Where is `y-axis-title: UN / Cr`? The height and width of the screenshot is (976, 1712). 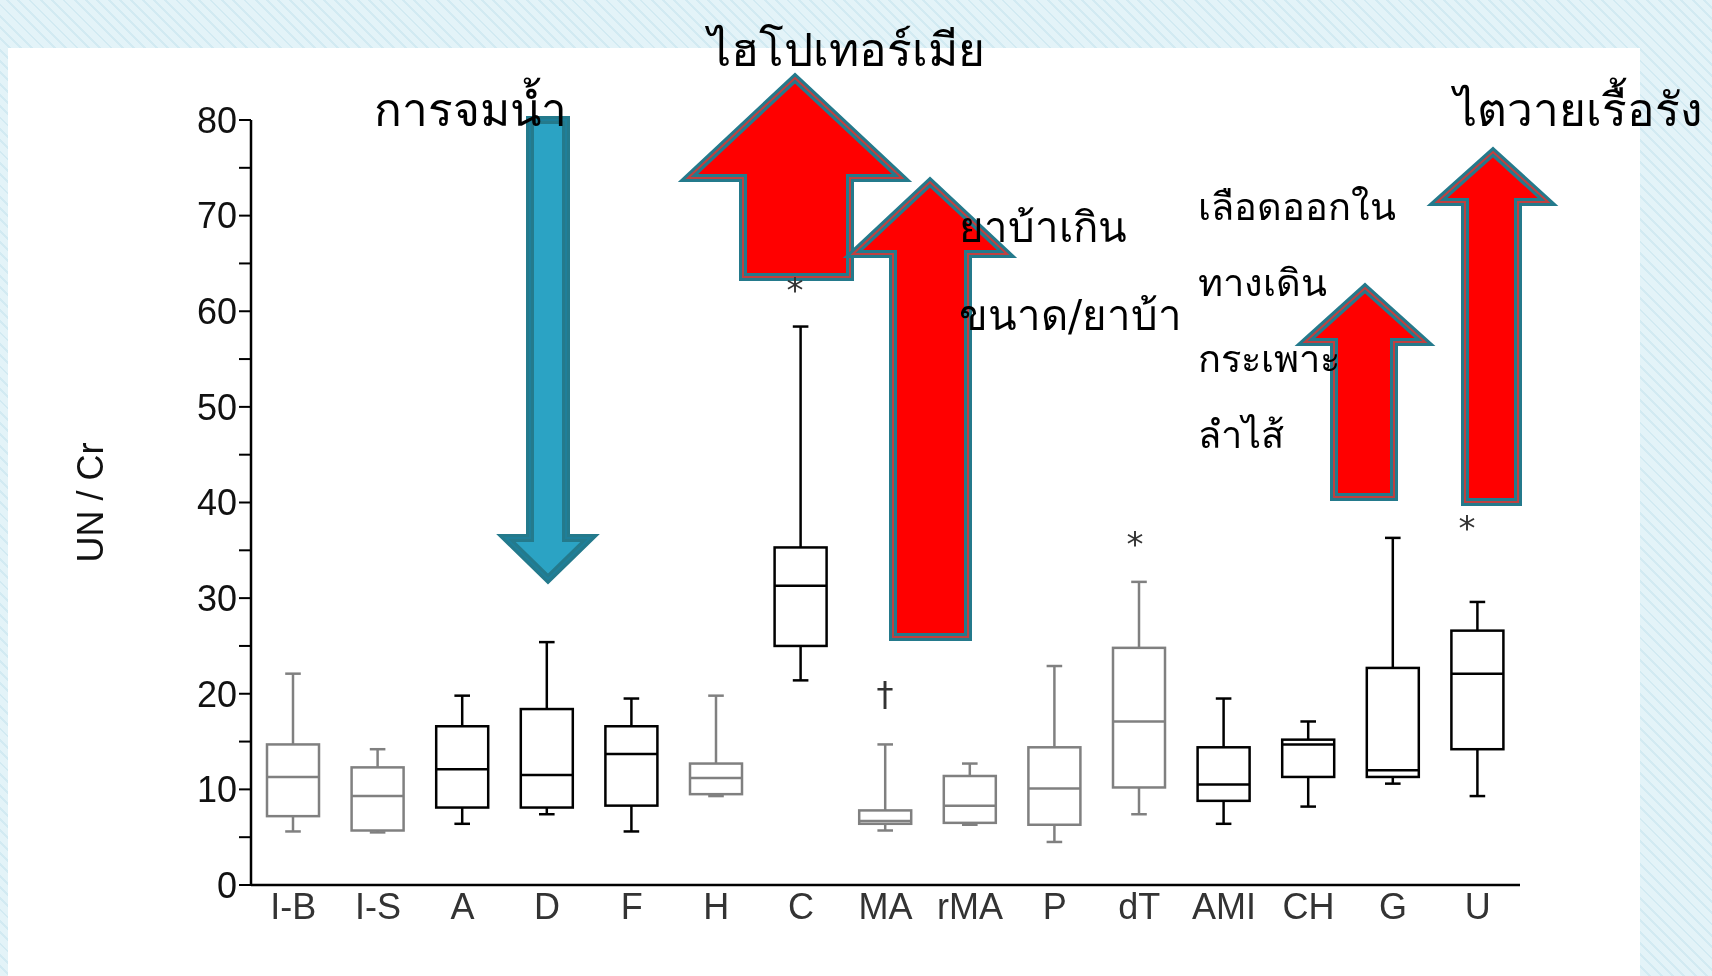 y-axis-title: UN / Cr is located at coordinates (90, 502).